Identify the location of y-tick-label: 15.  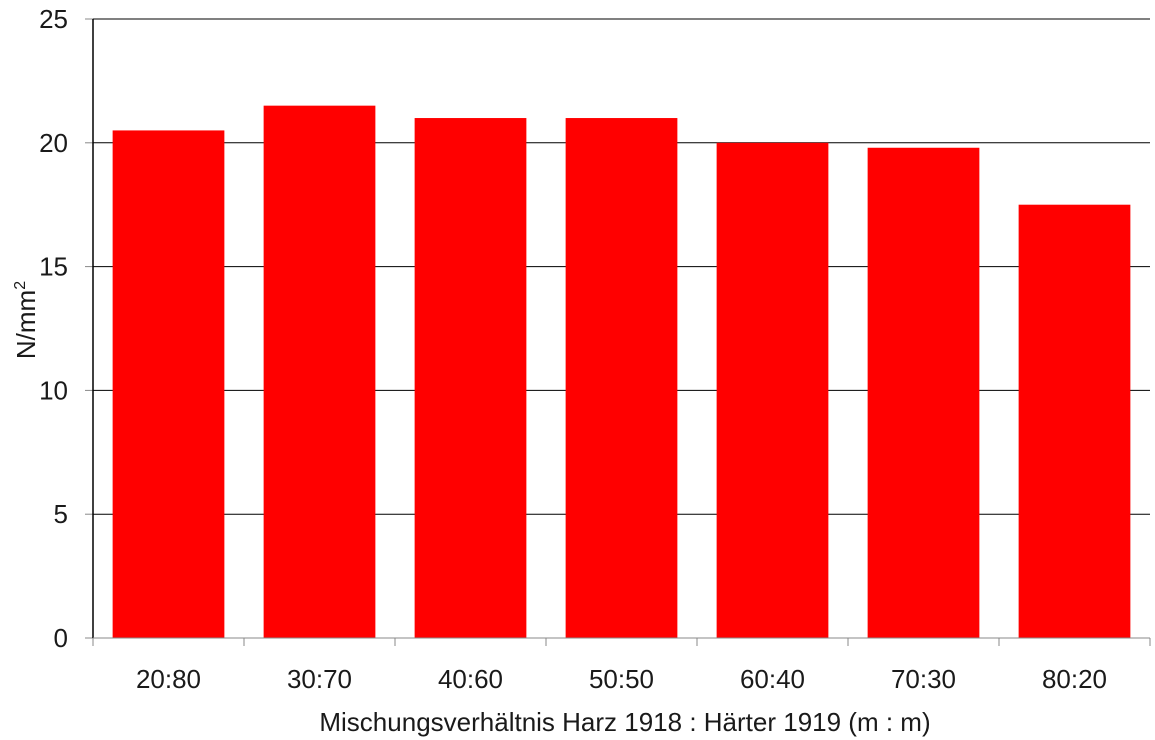
(53, 267).